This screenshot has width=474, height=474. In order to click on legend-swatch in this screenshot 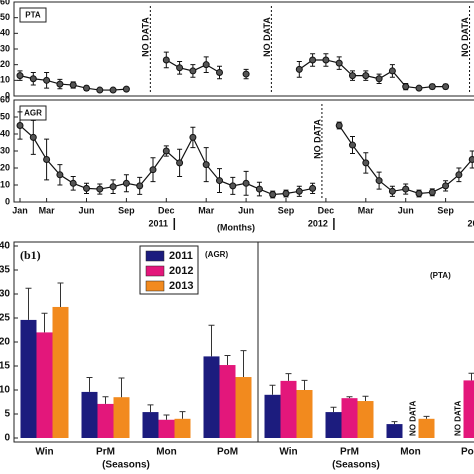, I will do `click(155, 271)`.